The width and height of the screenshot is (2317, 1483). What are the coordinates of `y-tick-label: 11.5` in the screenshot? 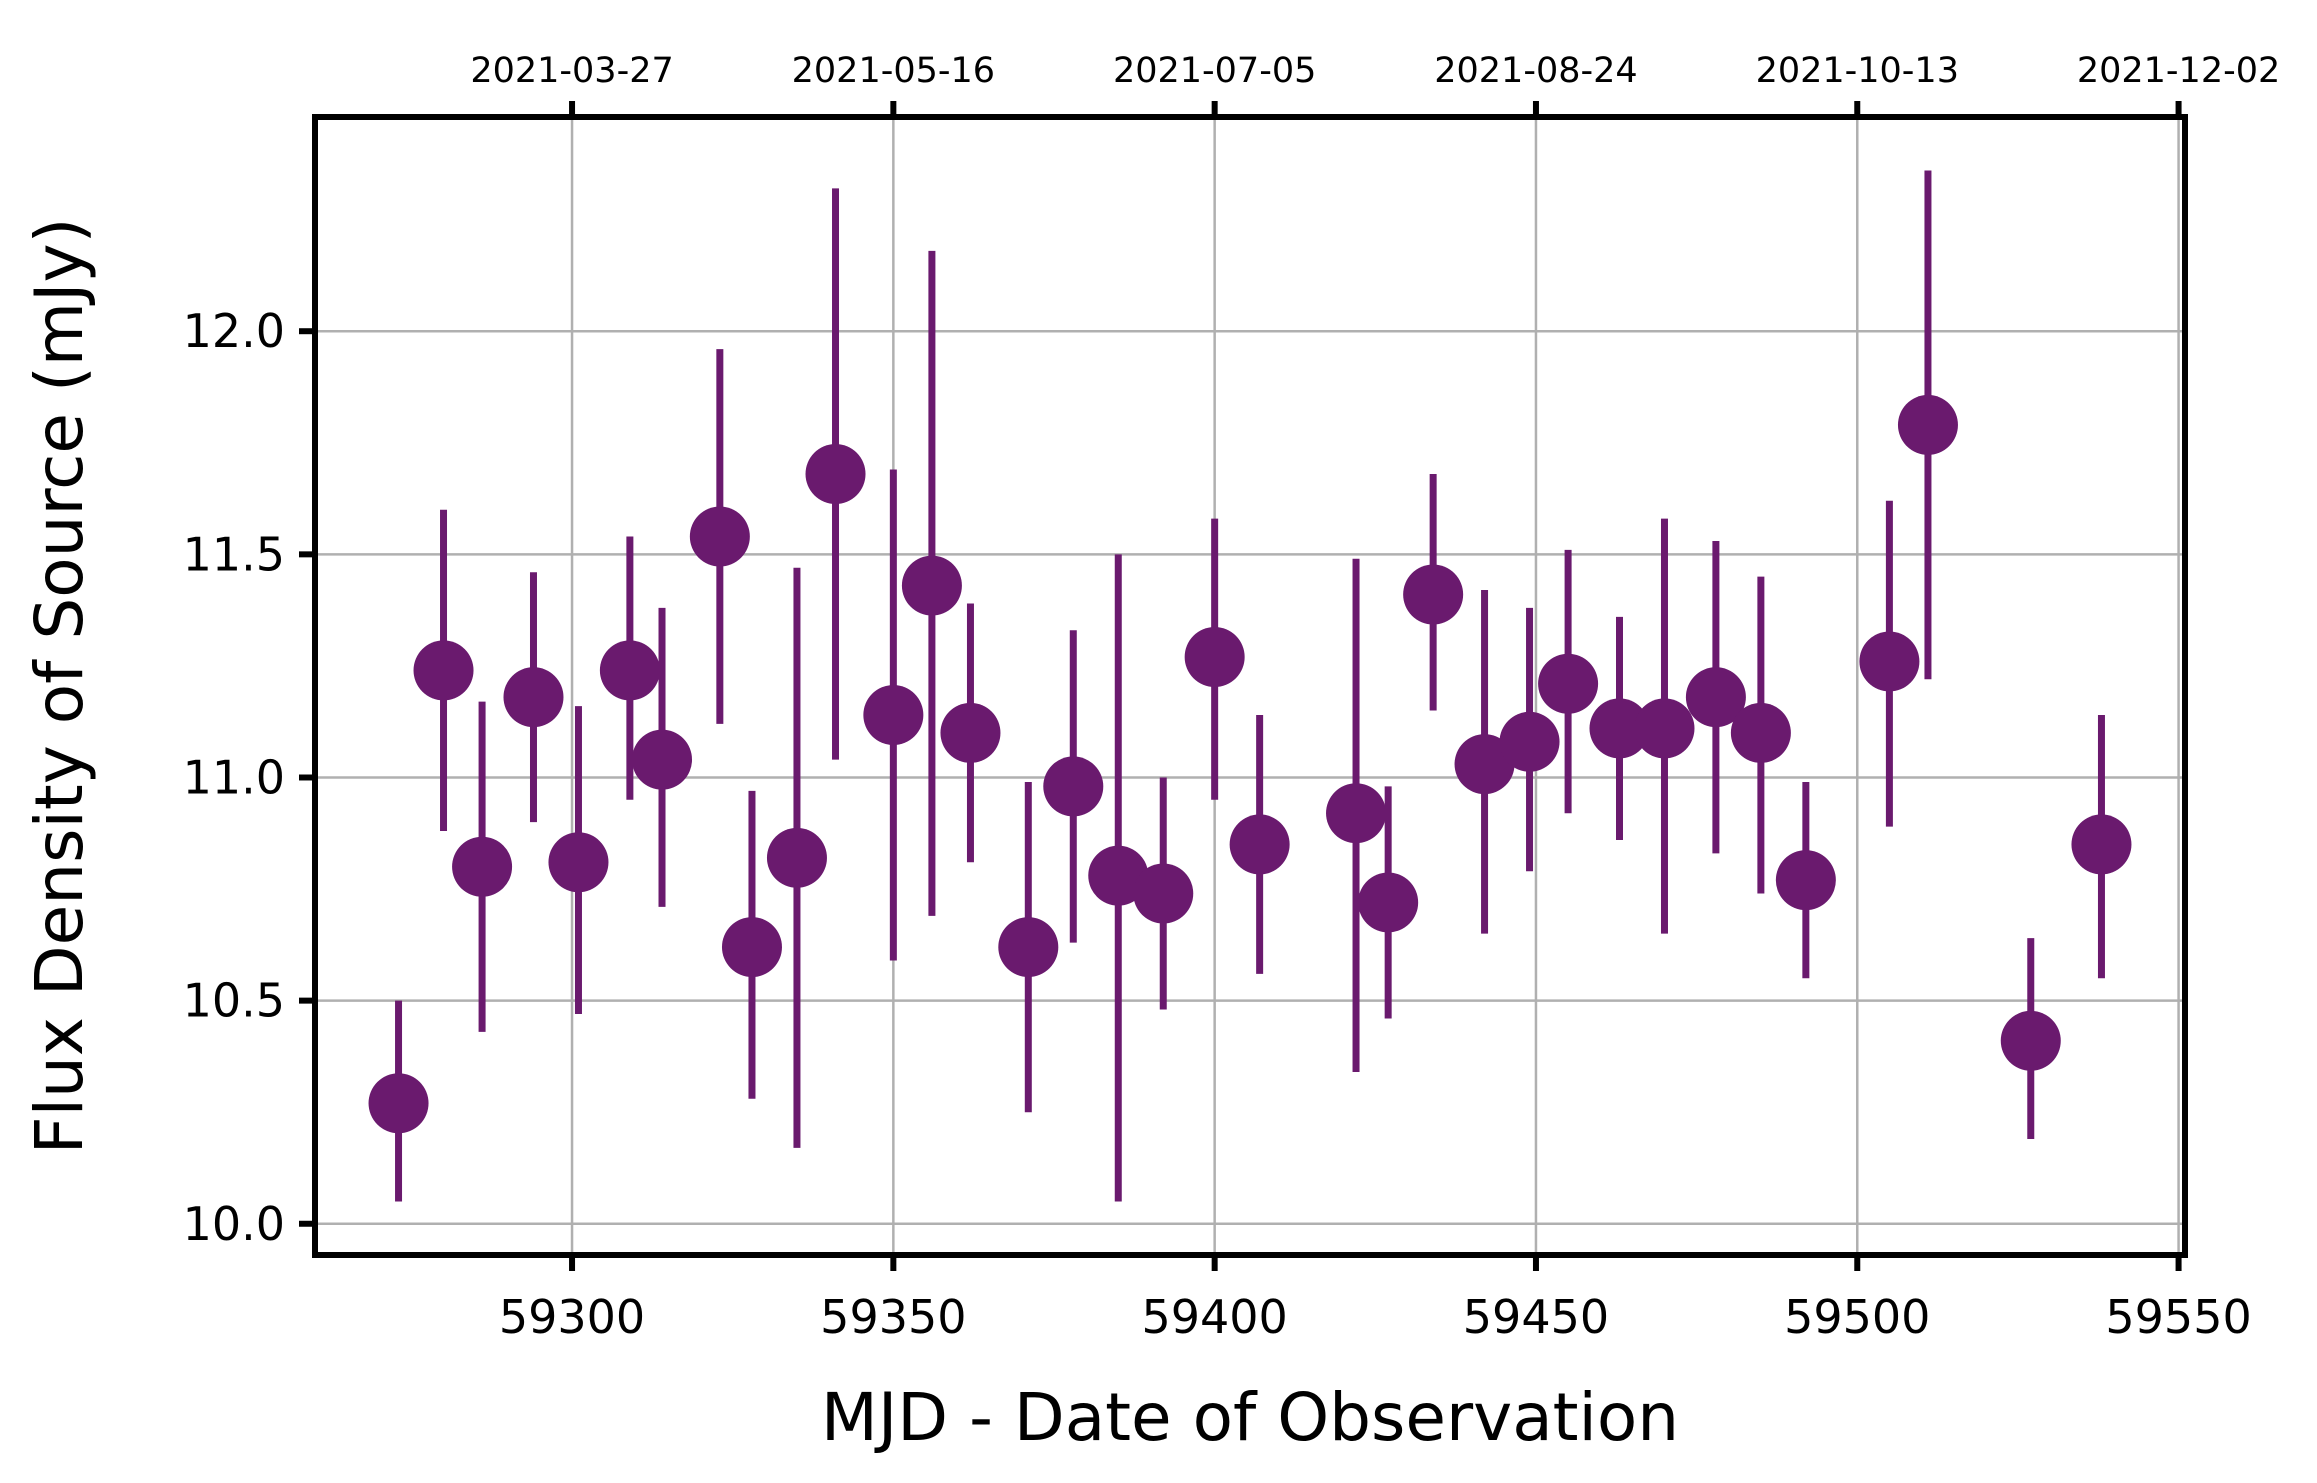 It's located at (234, 554).